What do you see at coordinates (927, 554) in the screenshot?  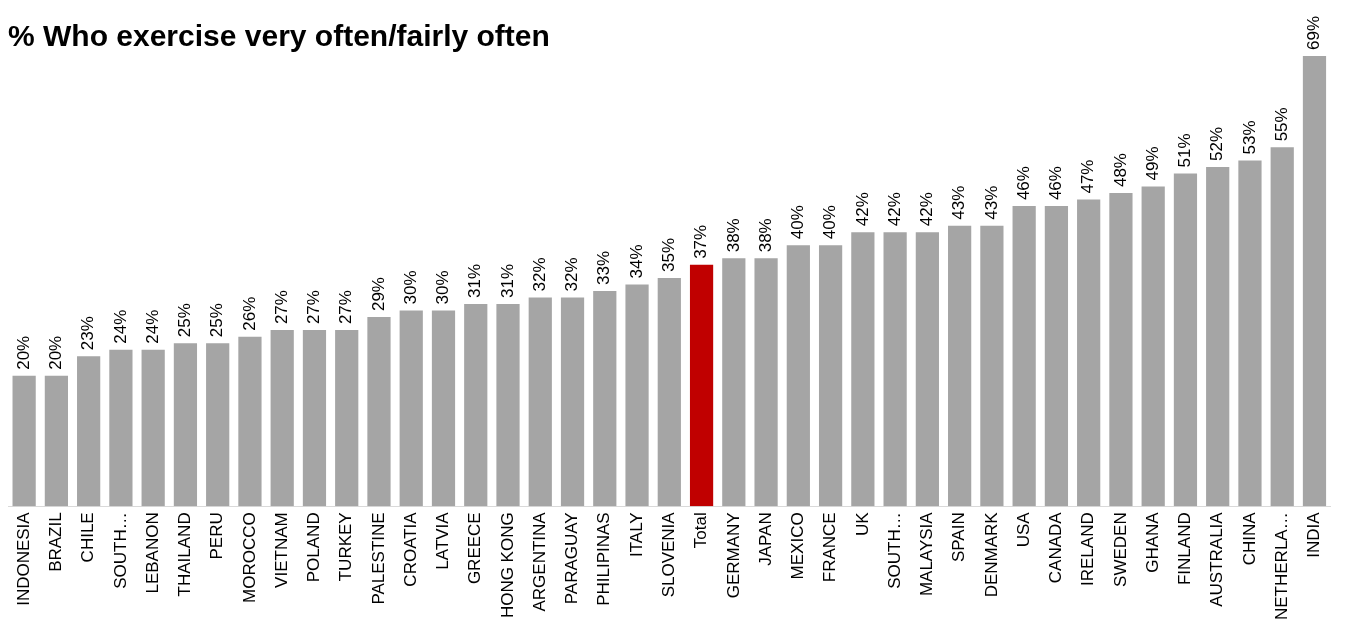 I see `x-tick-label: MALAYSIA` at bounding box center [927, 554].